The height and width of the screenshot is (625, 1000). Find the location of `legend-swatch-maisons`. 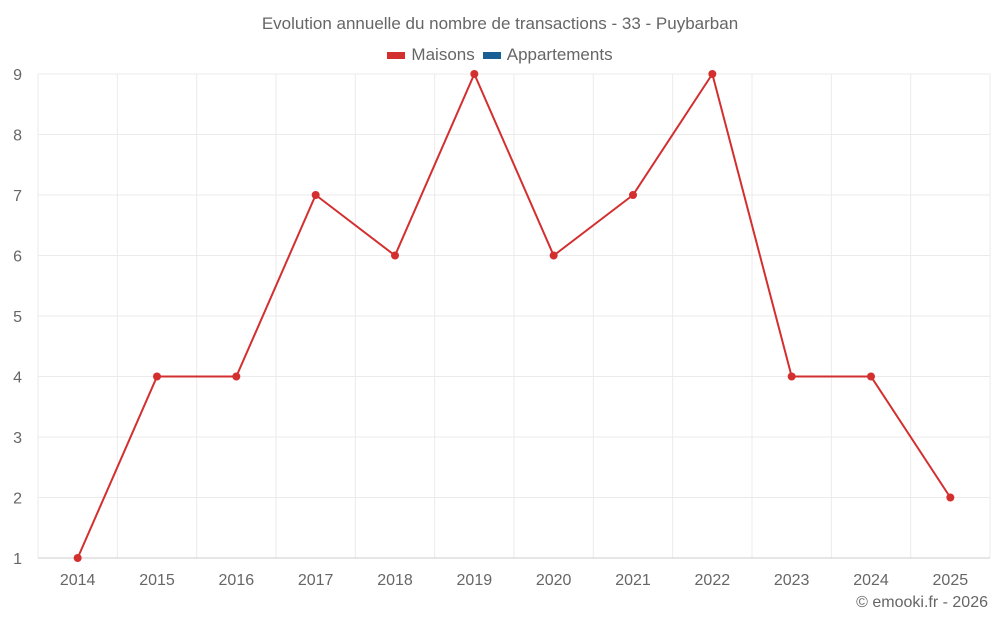

legend-swatch-maisons is located at coordinates (396, 55).